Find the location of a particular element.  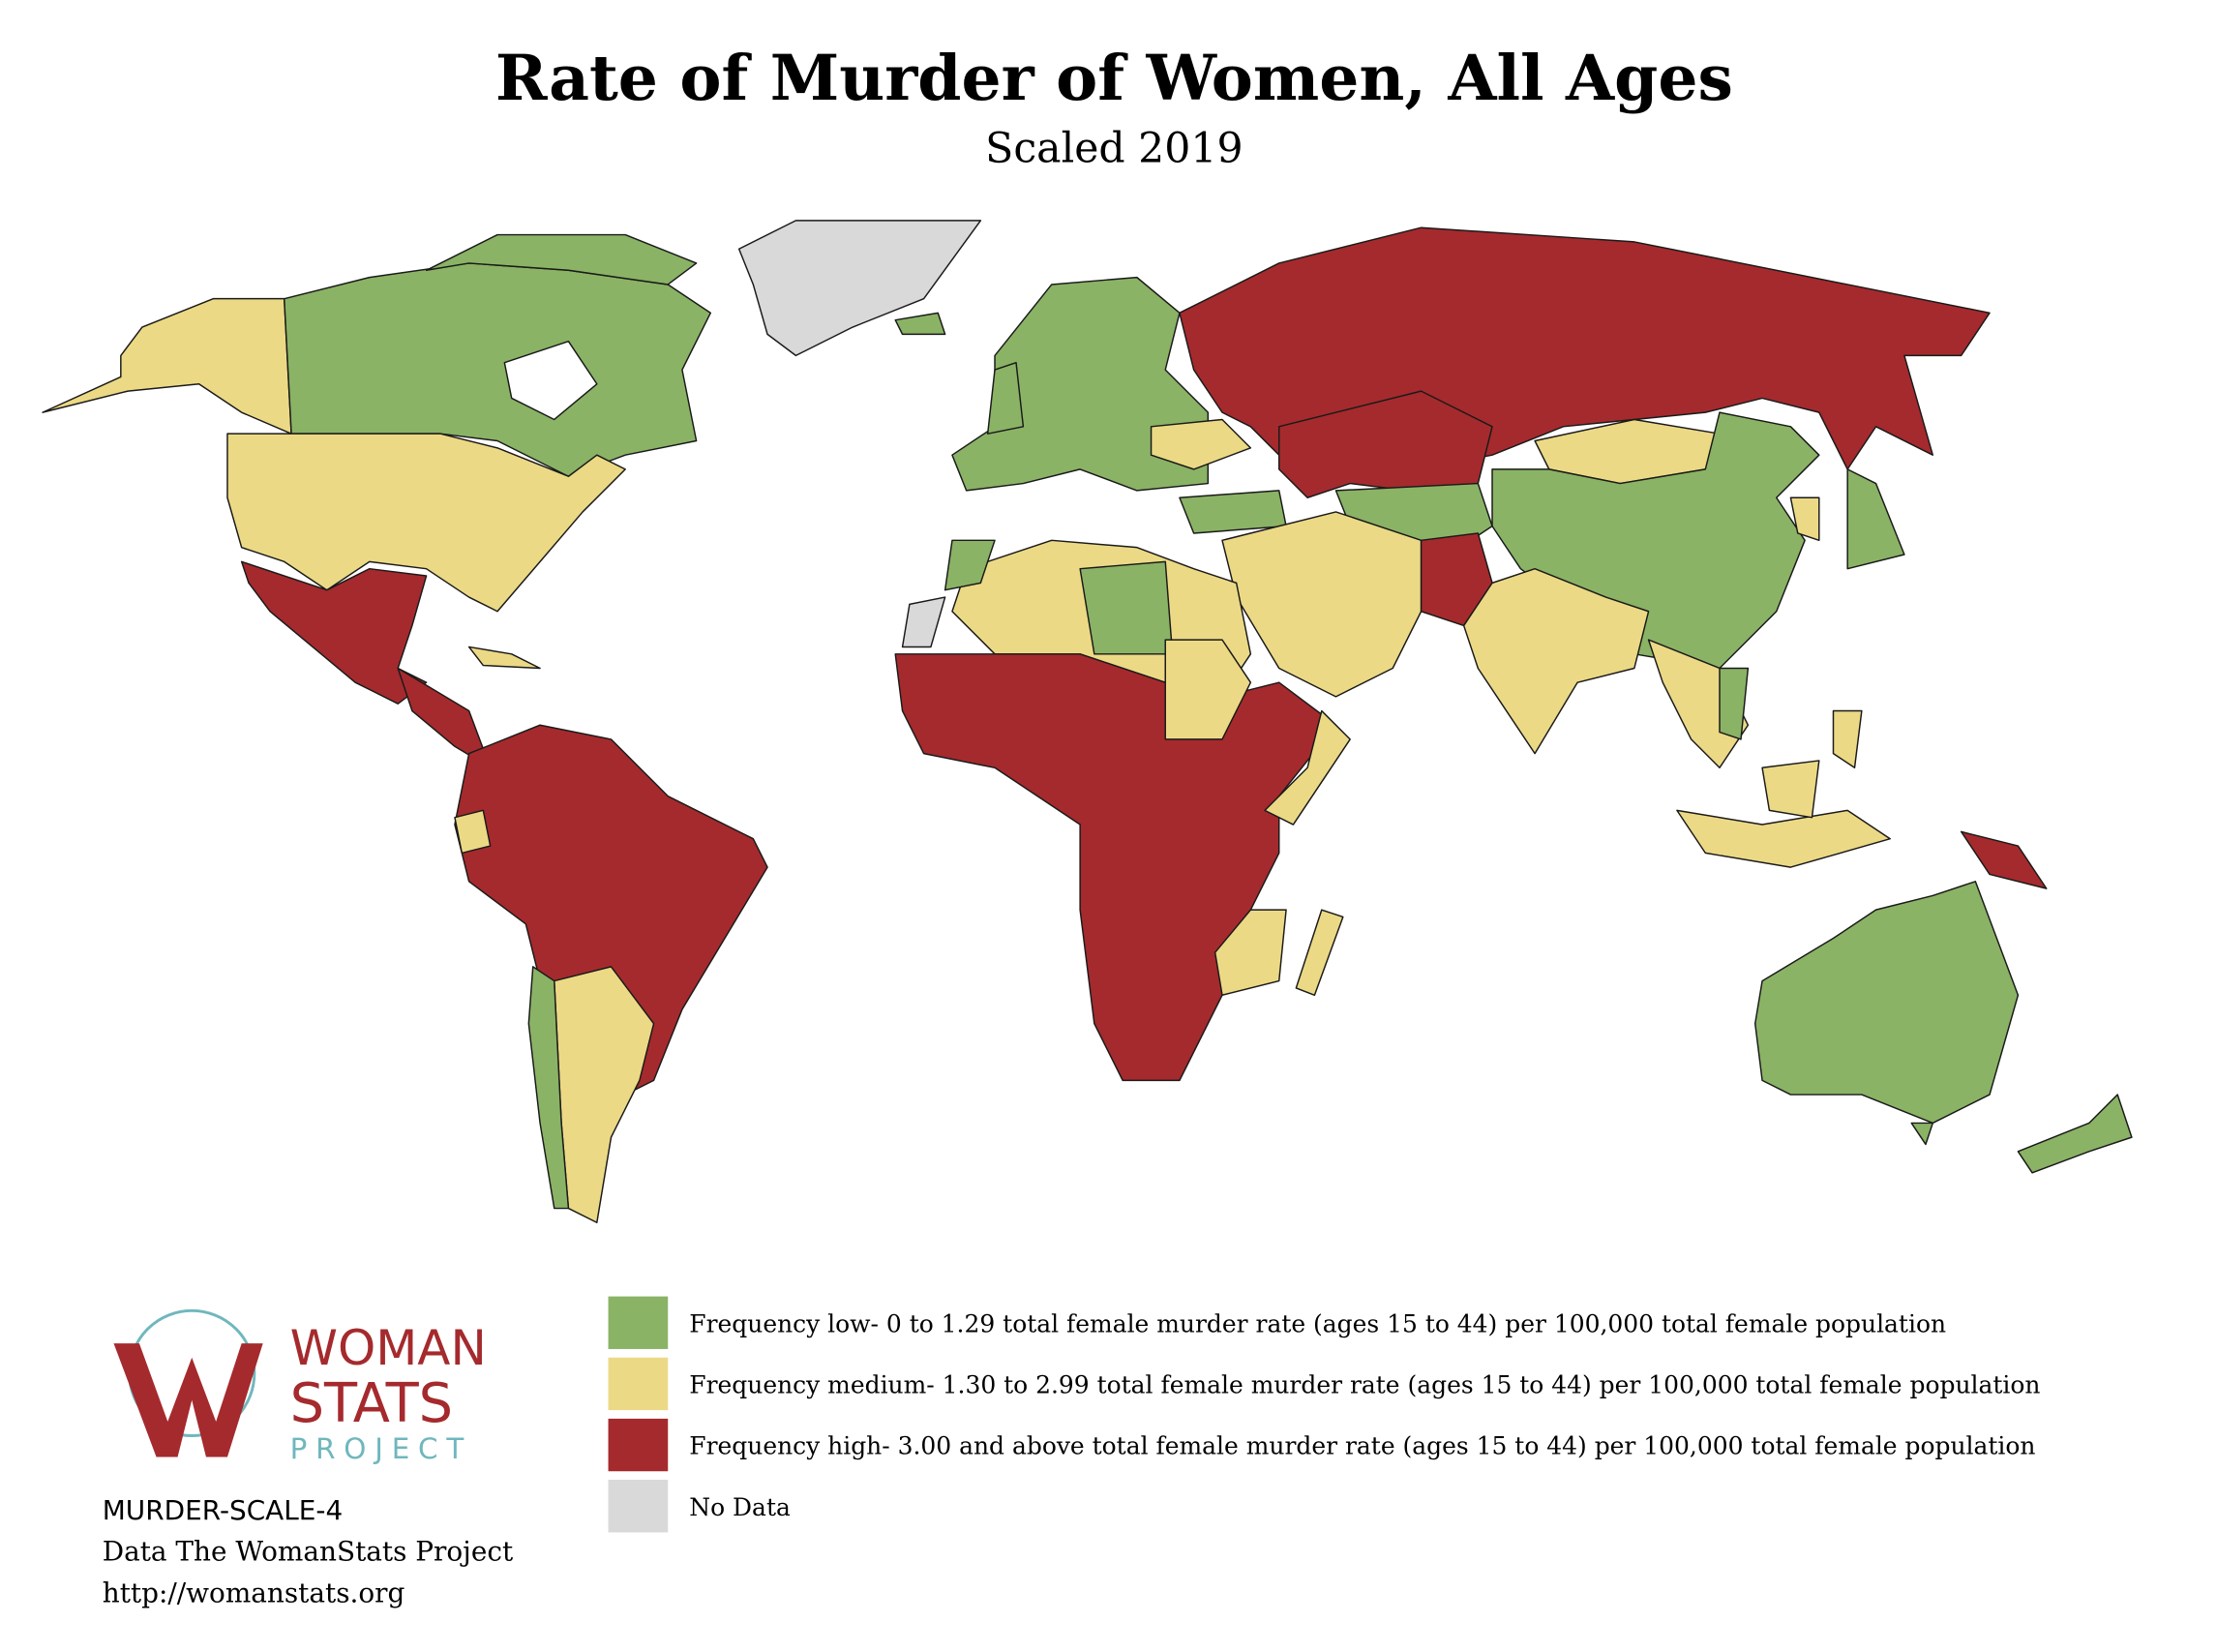

footer-source: Data The WomanStats Project is located at coordinates (308, 1552).